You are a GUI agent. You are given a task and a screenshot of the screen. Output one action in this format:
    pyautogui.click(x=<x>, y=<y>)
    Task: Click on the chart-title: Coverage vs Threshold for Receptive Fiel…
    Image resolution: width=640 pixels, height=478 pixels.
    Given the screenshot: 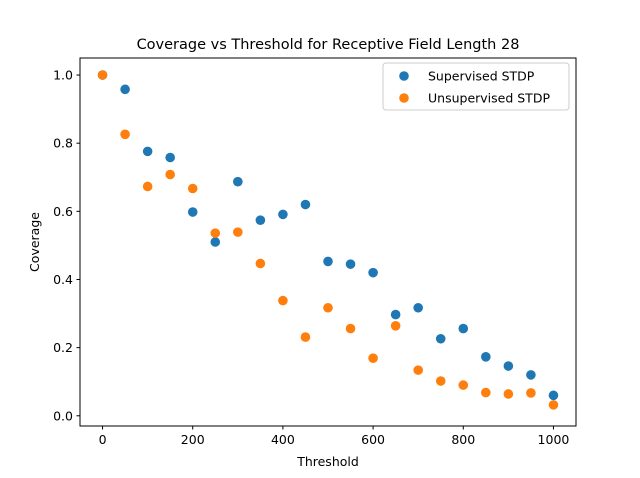 What is the action you would take?
    pyautogui.click(x=328, y=45)
    